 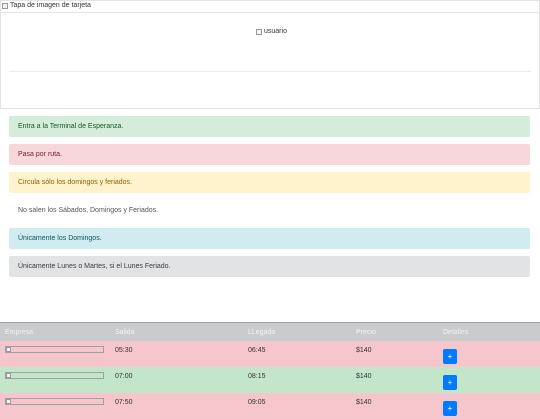 What do you see at coordinates (297, 354) in the screenshot?
I see `arrival-cell: 06:45` at bounding box center [297, 354].